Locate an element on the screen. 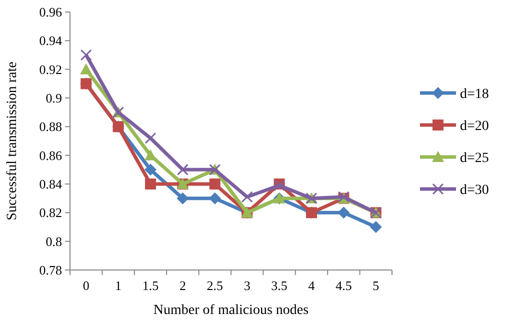  y-tick-label: 0.96 is located at coordinates (50, 12).